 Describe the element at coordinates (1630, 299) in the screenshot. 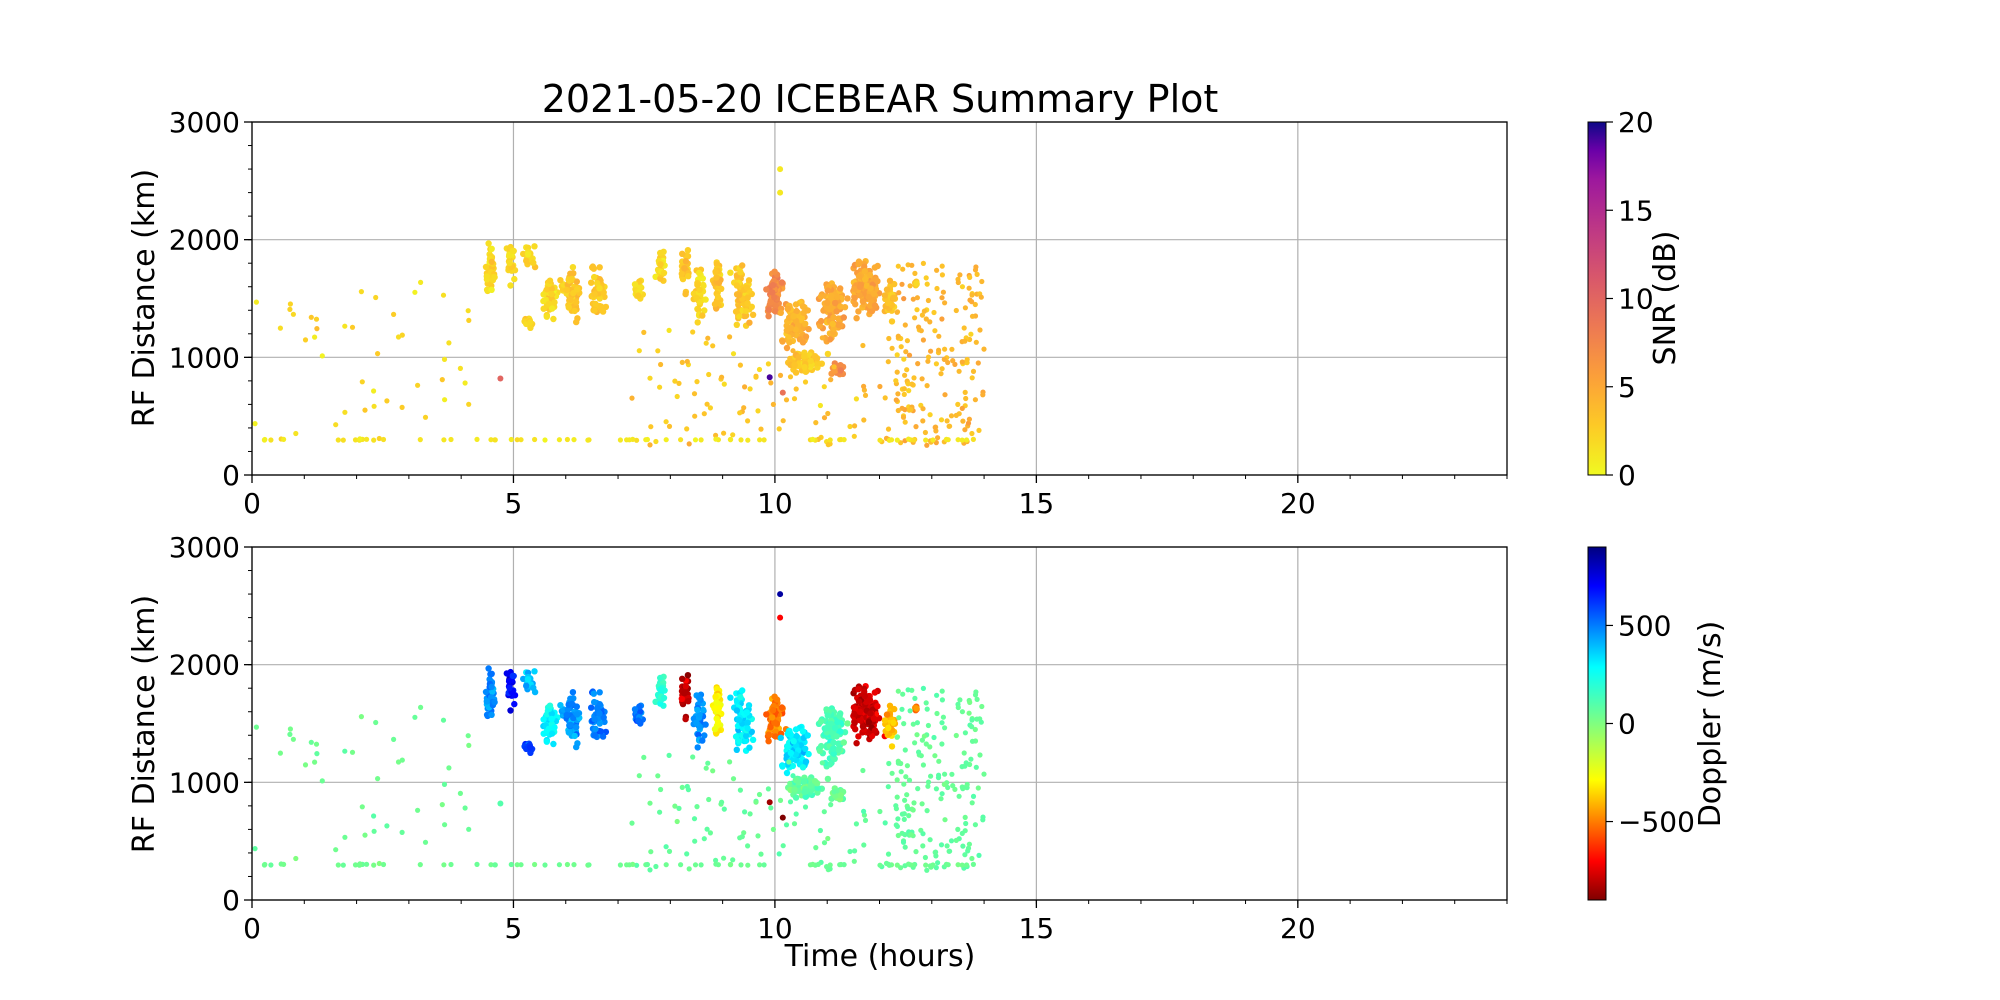

I see `snr-colorbar-ticks: 0 5 10 15 20` at that location.